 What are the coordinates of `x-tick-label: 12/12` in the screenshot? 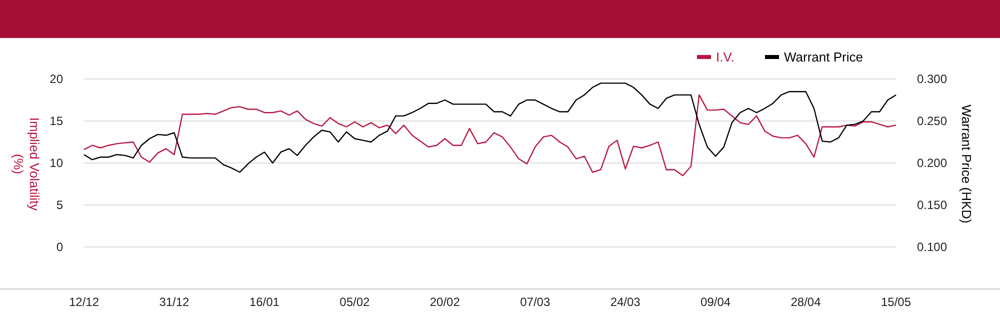 It's located at (84, 302).